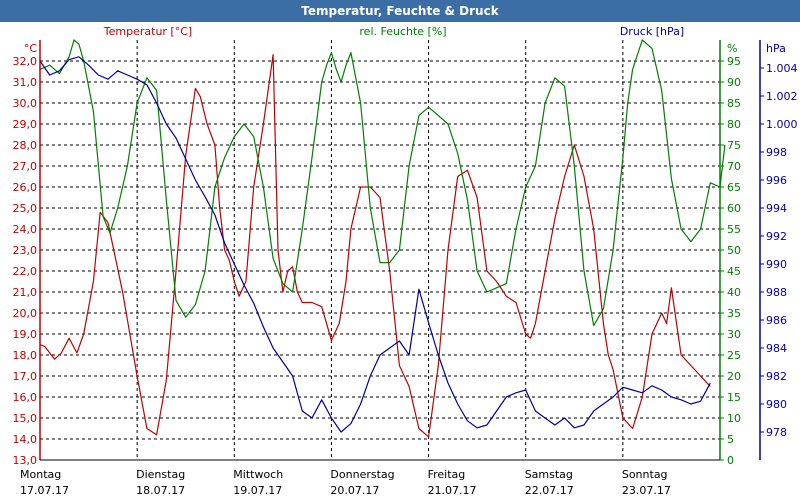  I want to click on pressure-tick-label: 986, so click(776, 320).